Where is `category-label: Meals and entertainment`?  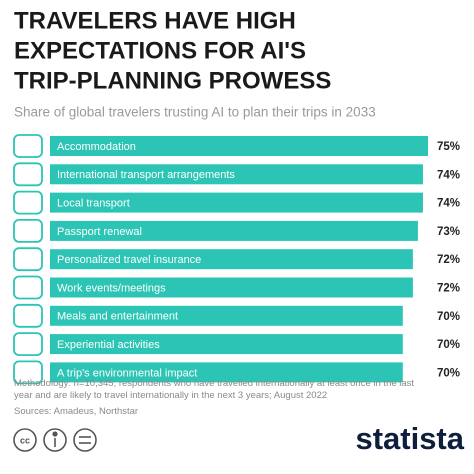 category-label: Meals and entertainment is located at coordinates (117, 317).